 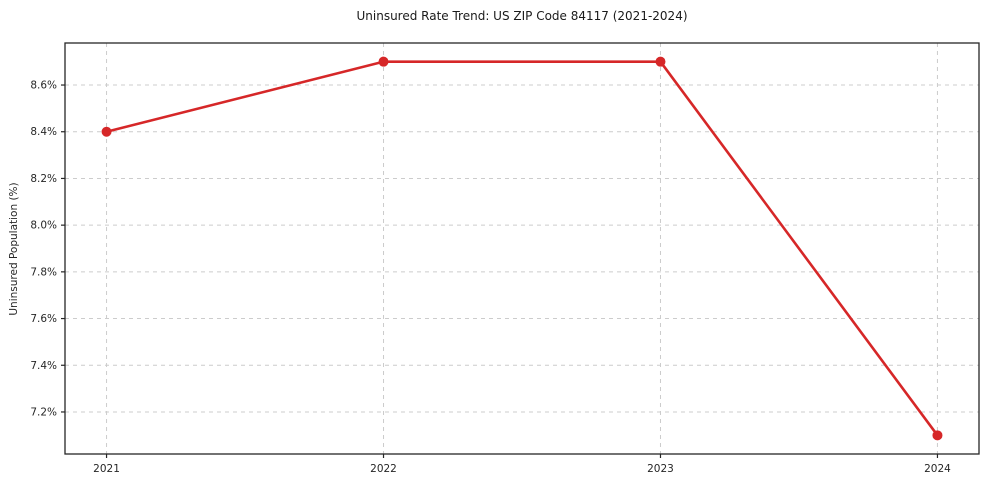 What do you see at coordinates (937, 469) in the screenshot?
I see `x-tick-label: 2024` at bounding box center [937, 469].